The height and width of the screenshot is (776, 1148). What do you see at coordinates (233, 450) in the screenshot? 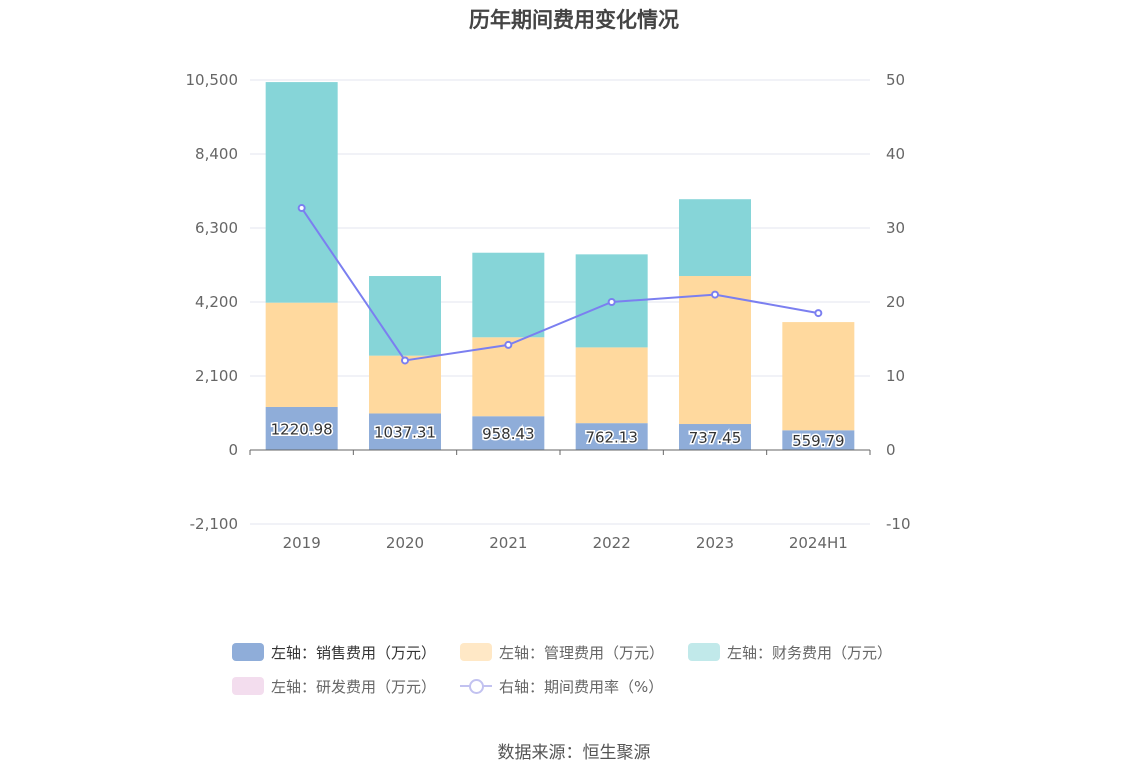
I see `left-tick-label: 0` at bounding box center [233, 450].